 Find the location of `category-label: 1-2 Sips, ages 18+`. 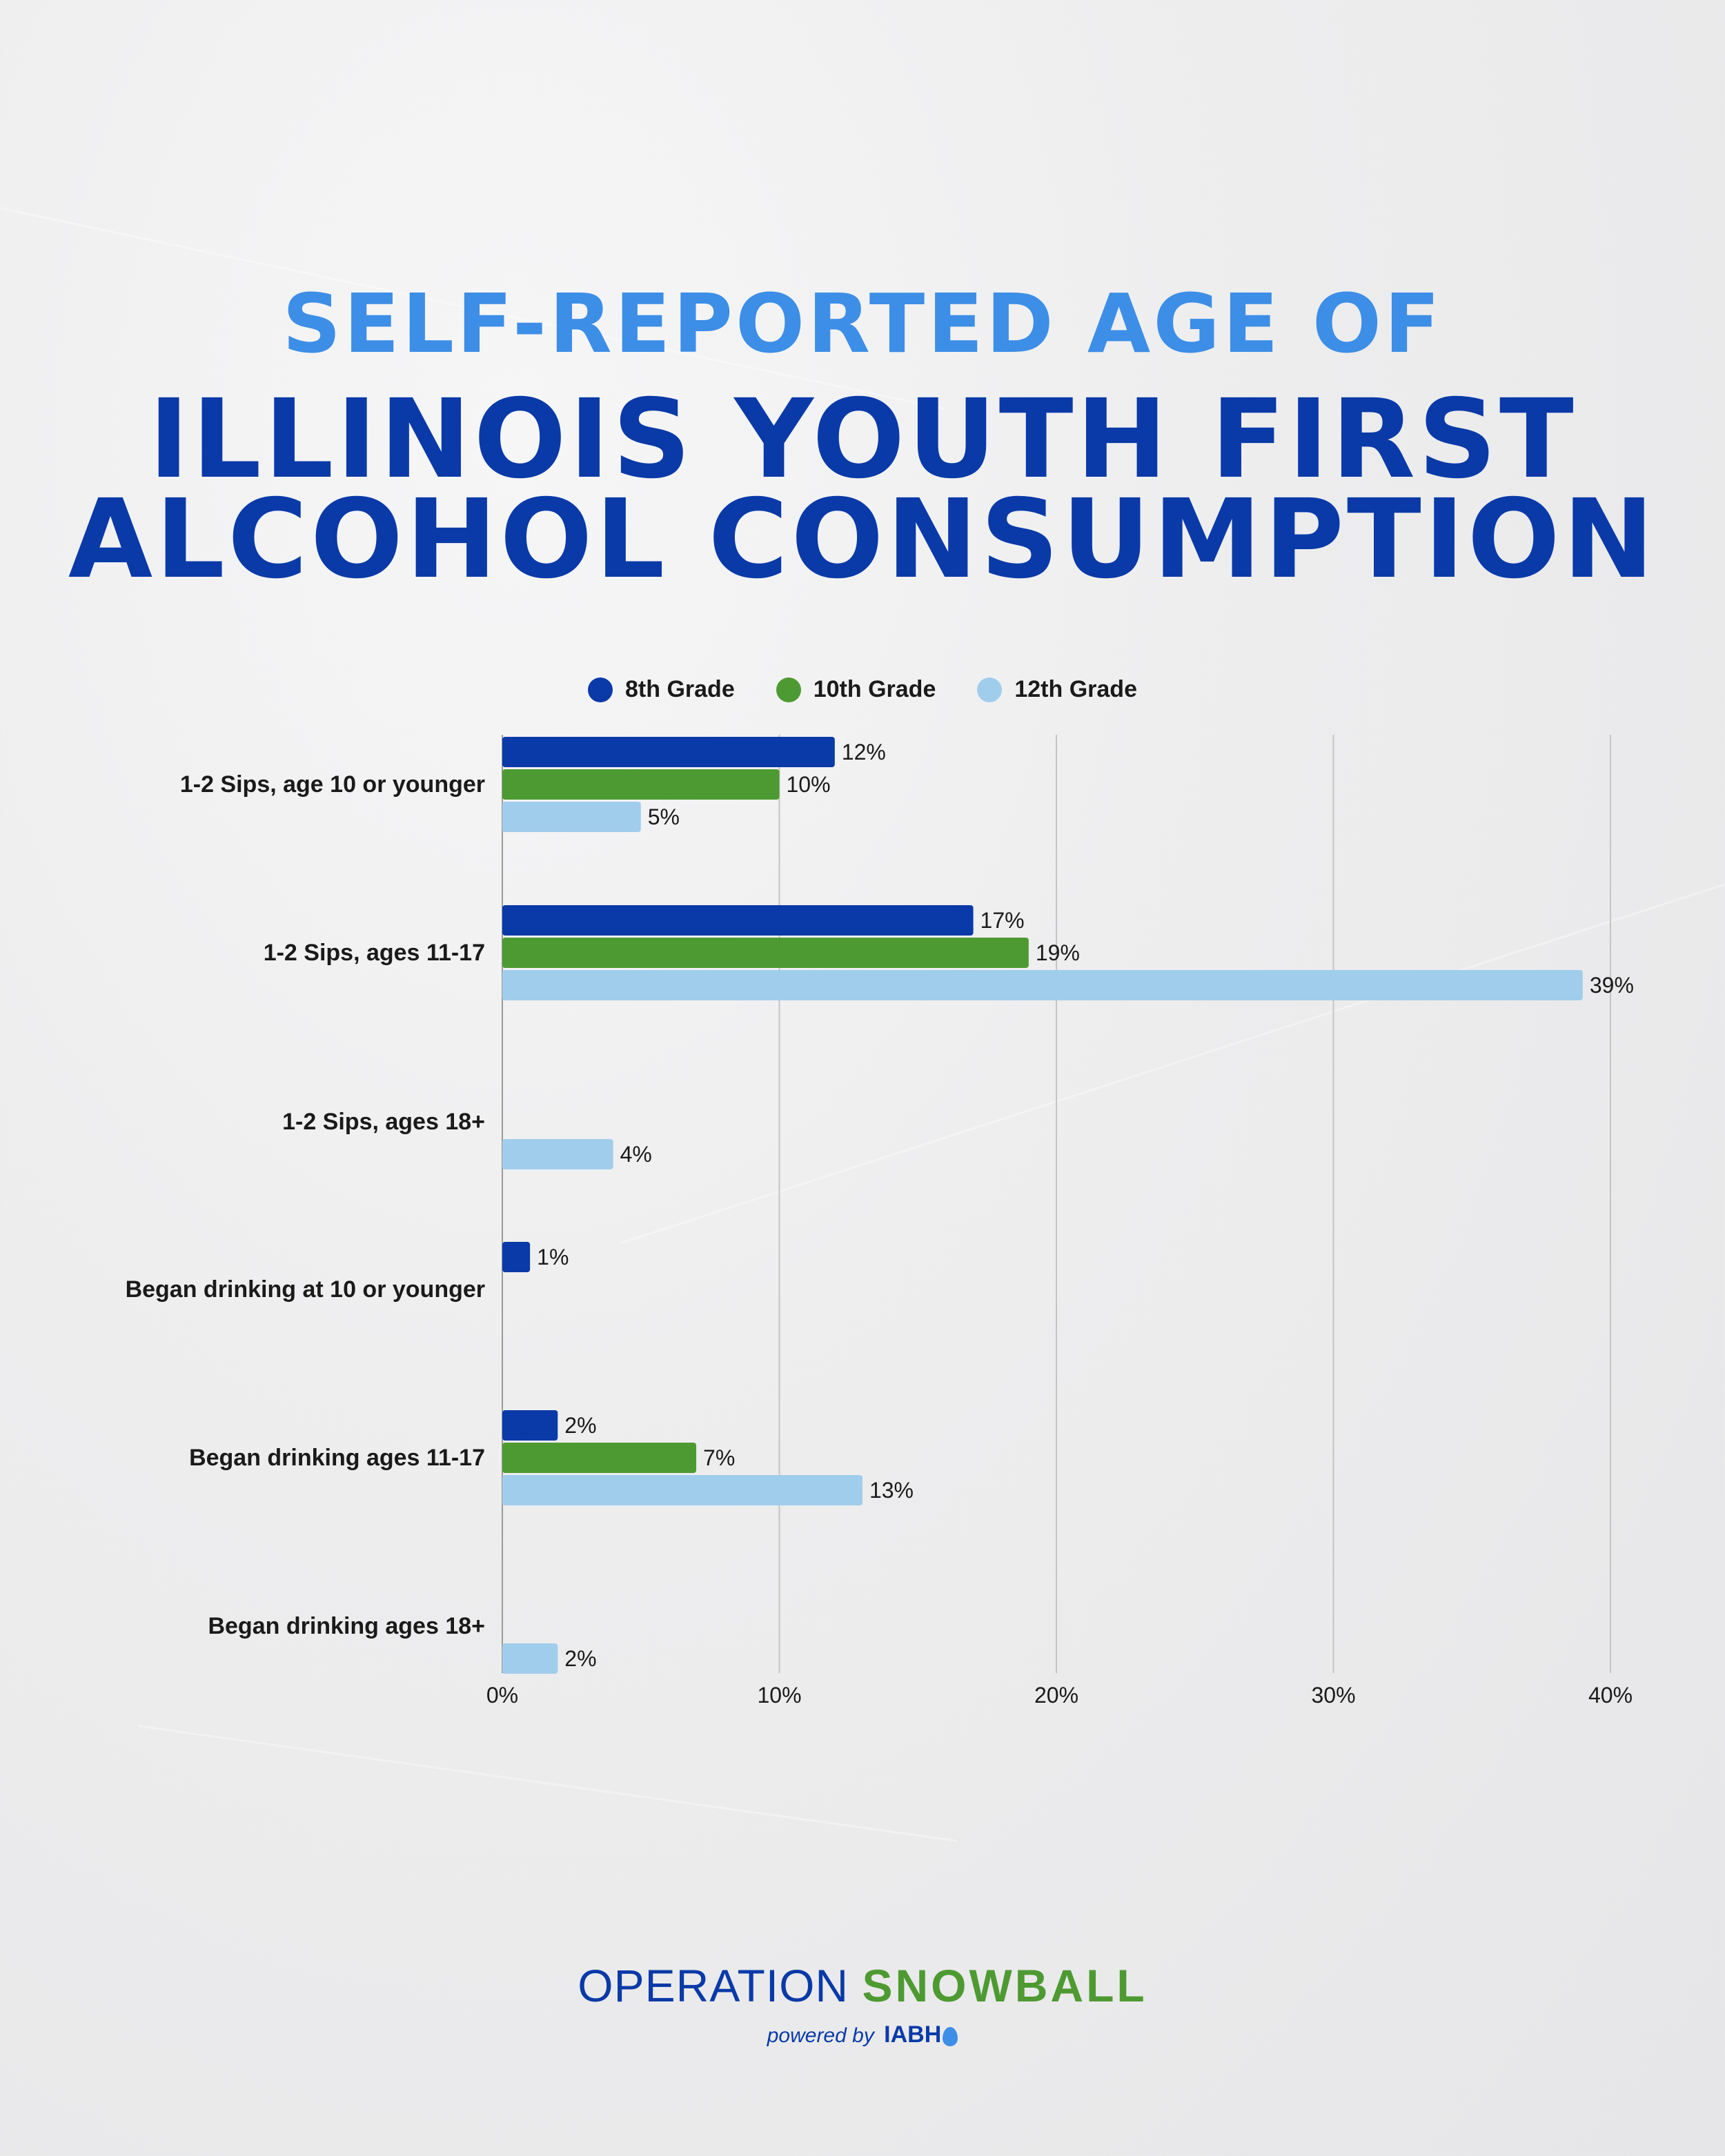

category-label: 1-2 Sips, ages 18+ is located at coordinates (383, 1122).